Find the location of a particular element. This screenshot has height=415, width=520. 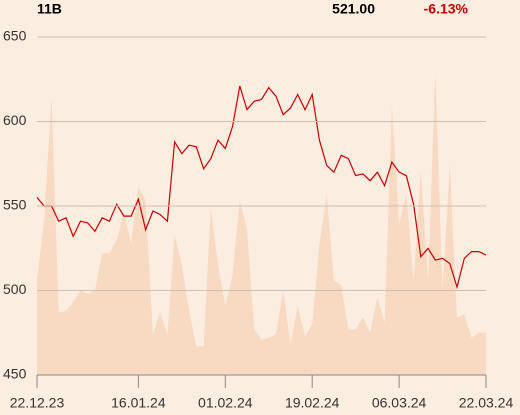

y-tick-label: 450 is located at coordinates (15, 374).